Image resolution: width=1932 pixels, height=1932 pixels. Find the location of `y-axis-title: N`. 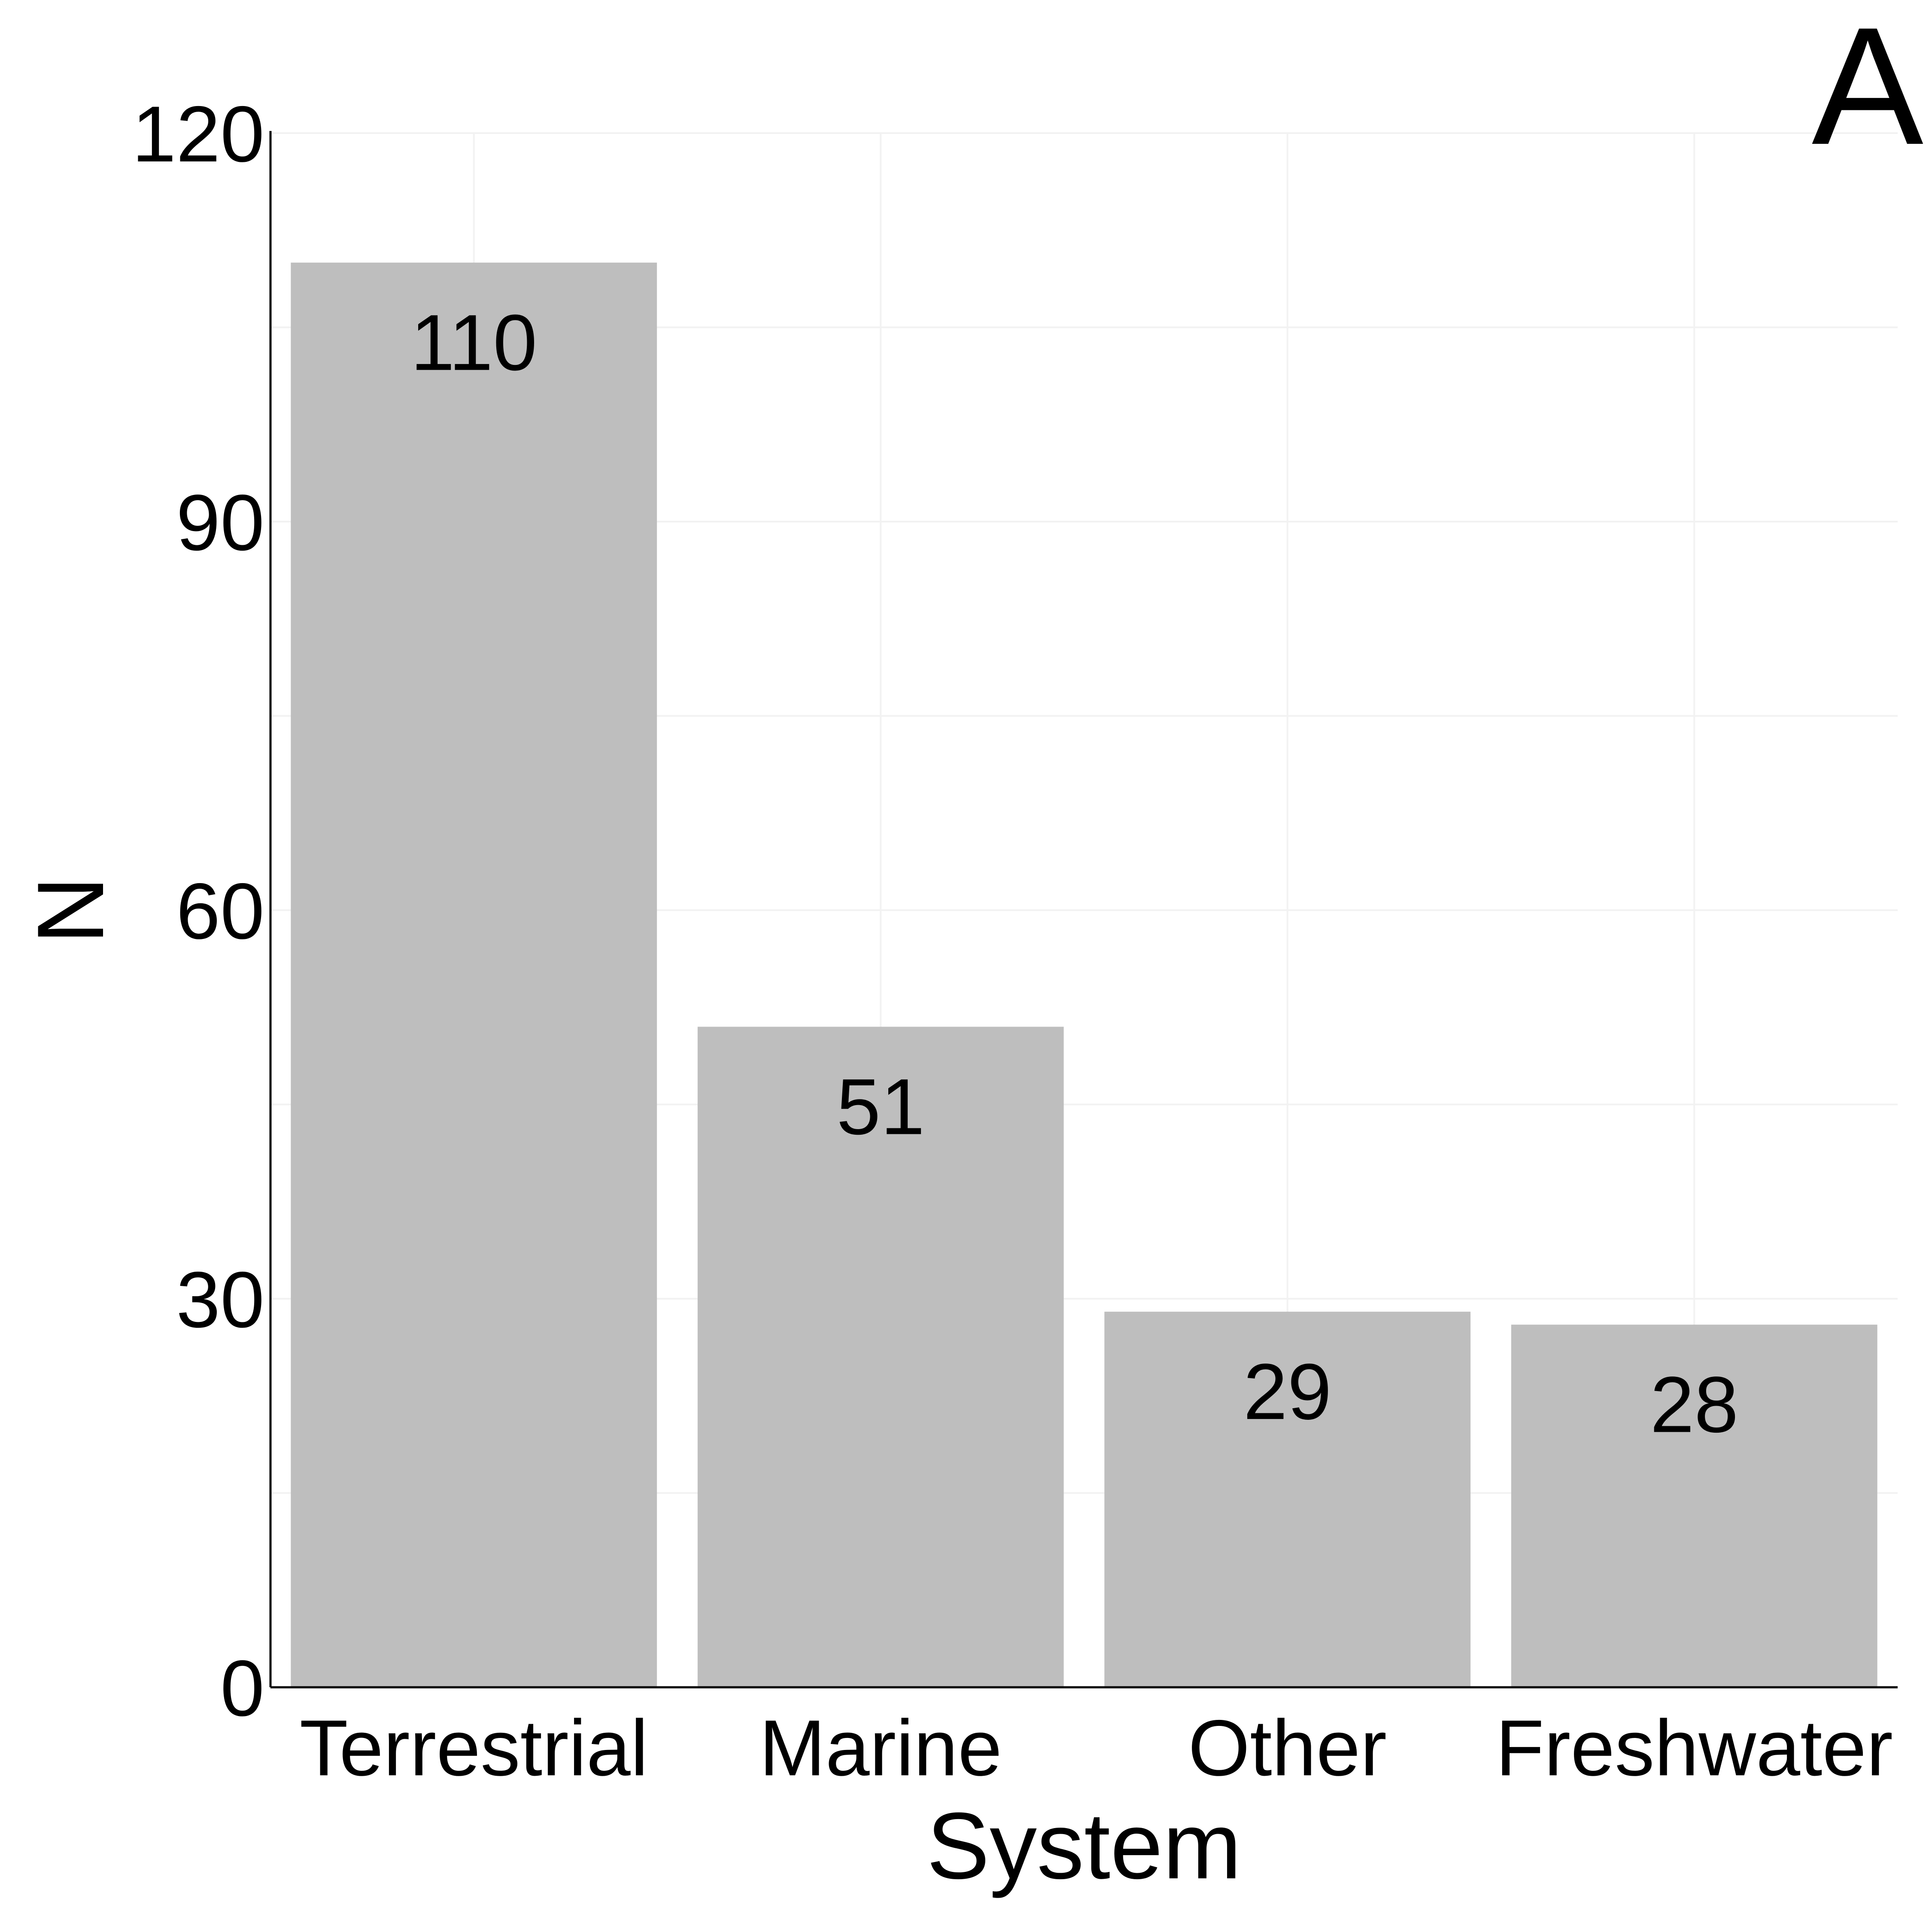

y-axis-title: N is located at coordinates (70, 910).